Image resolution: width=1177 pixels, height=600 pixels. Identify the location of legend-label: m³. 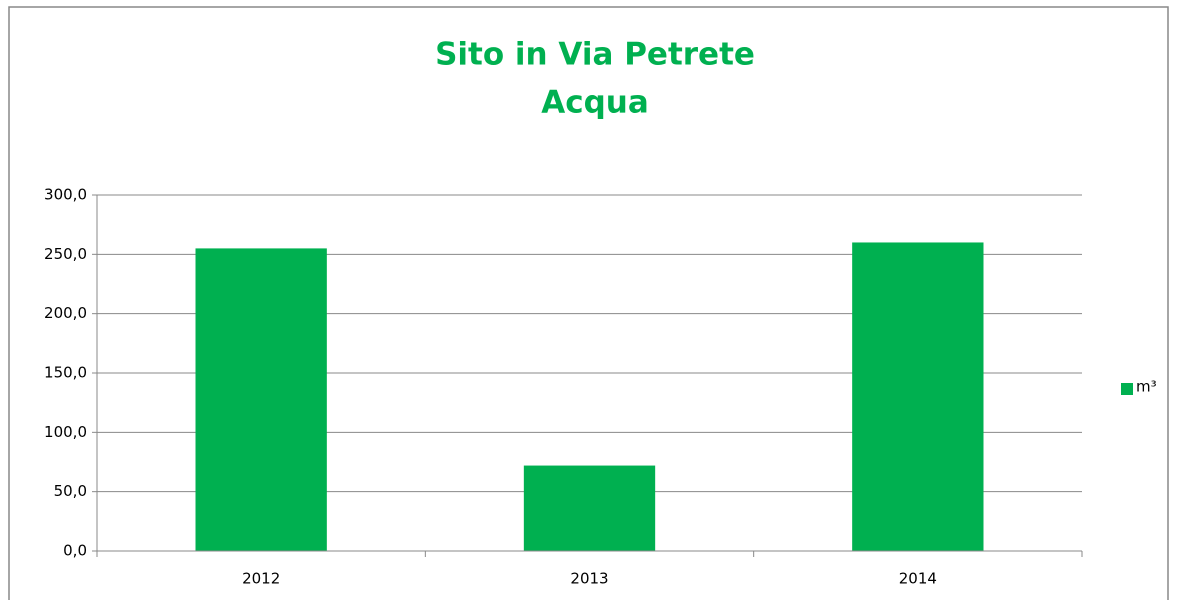
(1146, 387).